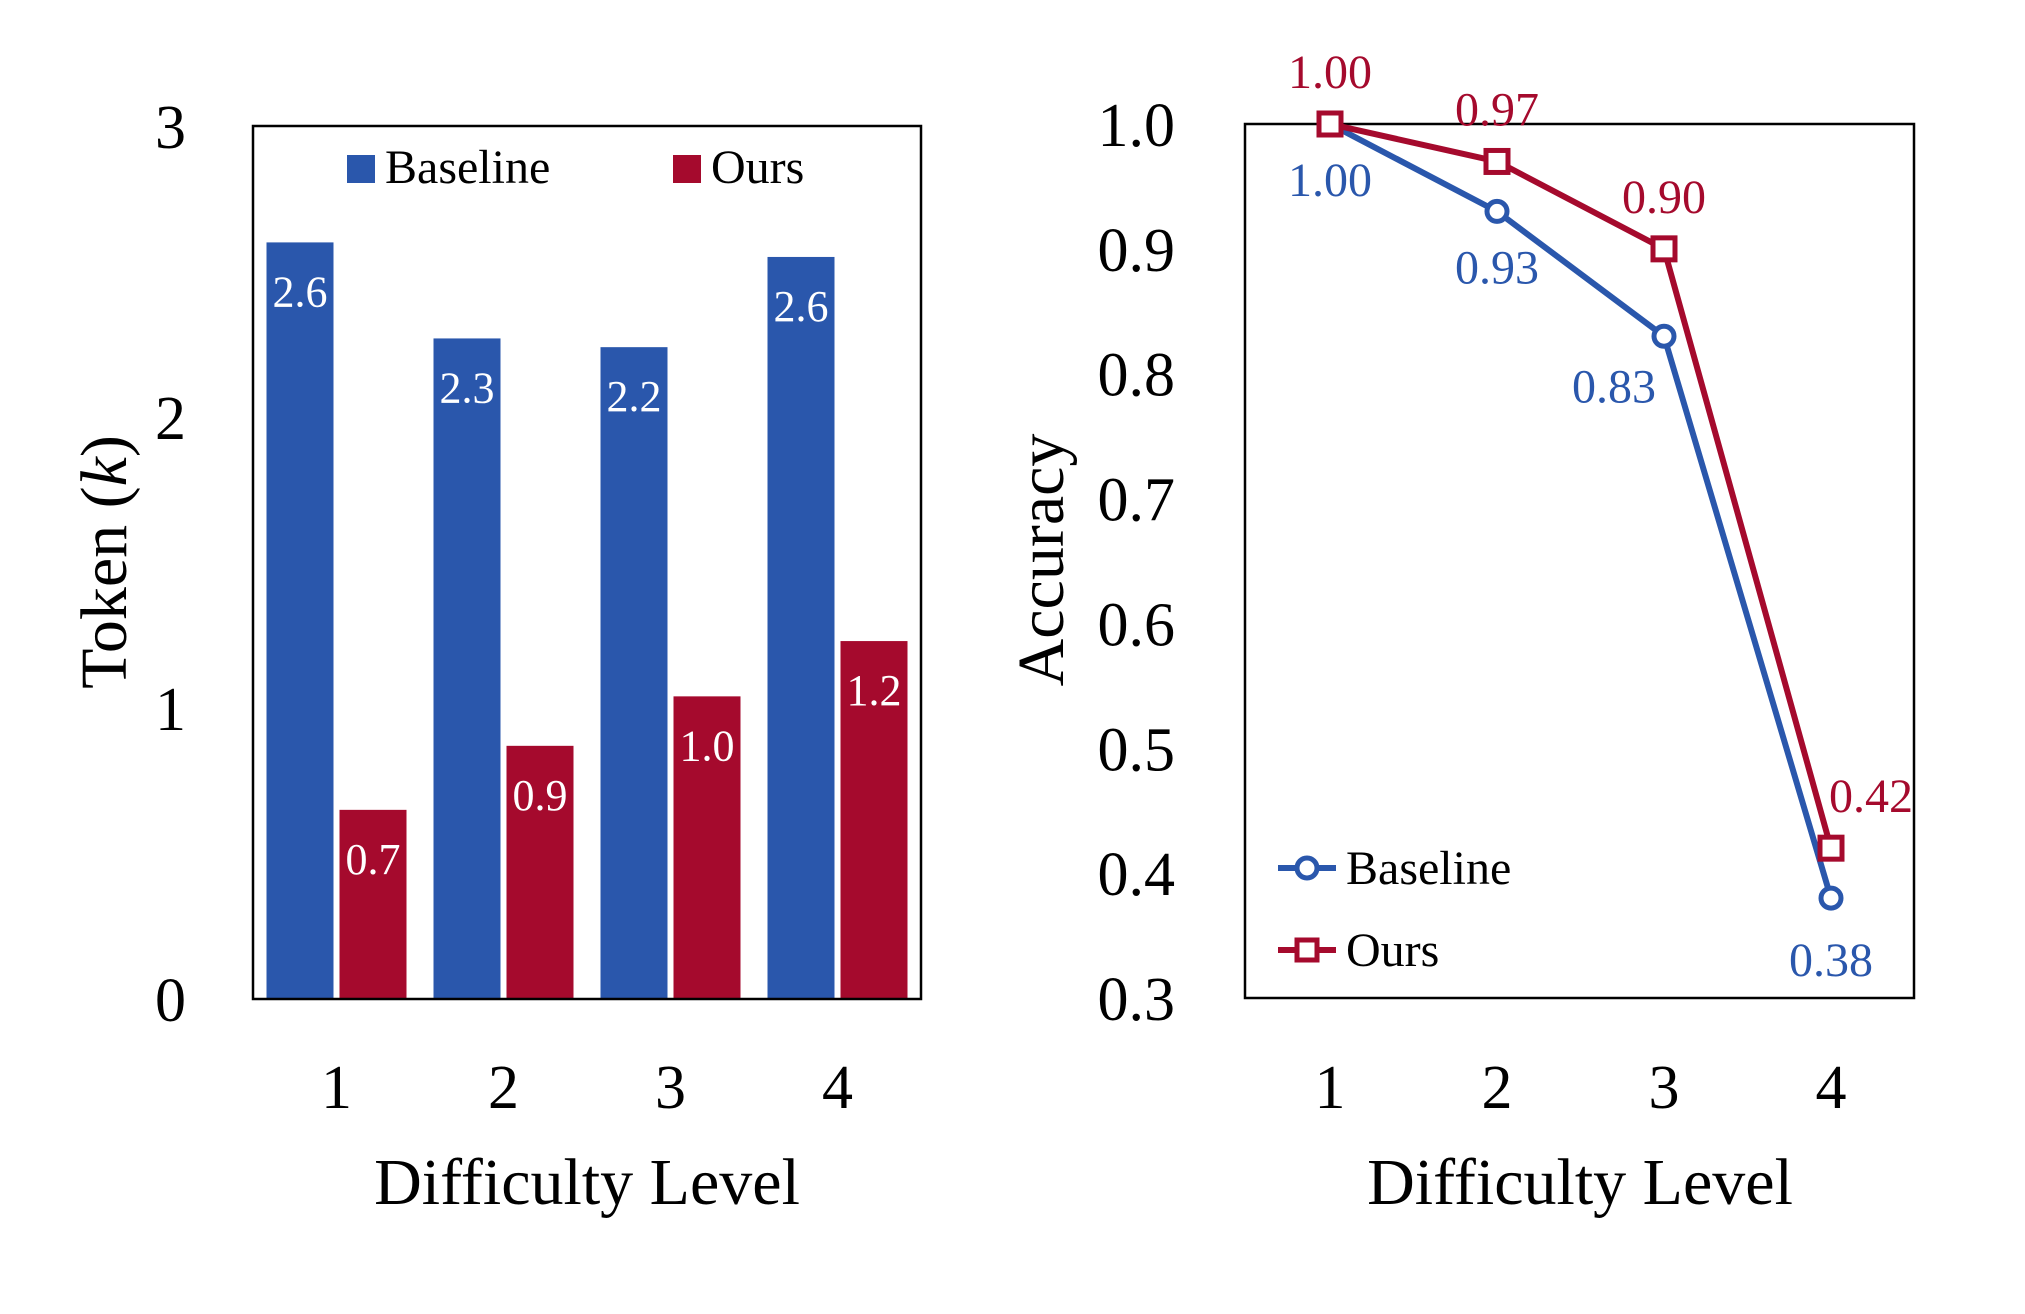 The height and width of the screenshot is (1314, 2025). I want to click on bar-legend-swatch-baseline, so click(361, 169).